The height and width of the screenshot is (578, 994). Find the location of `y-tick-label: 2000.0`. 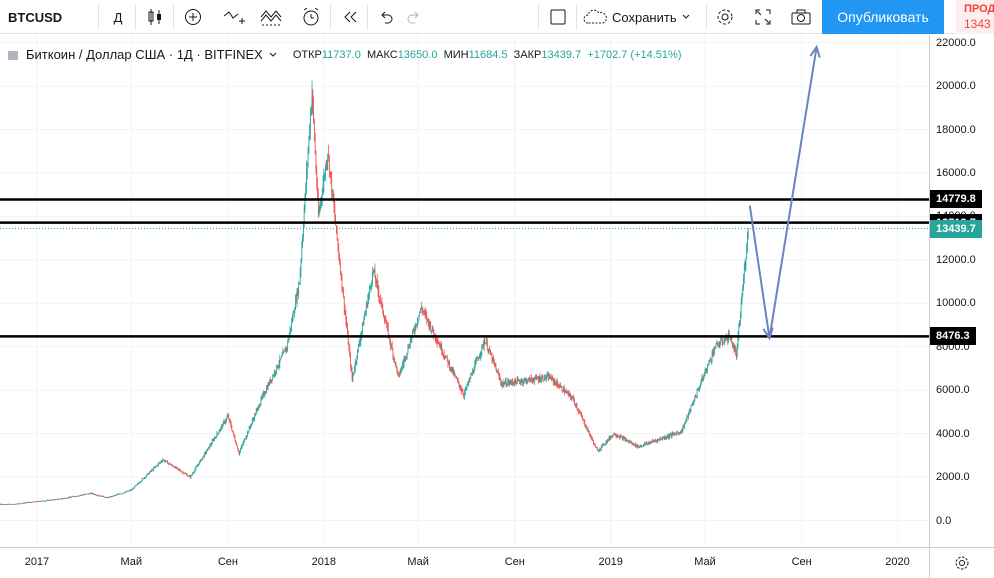

y-tick-label: 2000.0 is located at coordinates (953, 477).